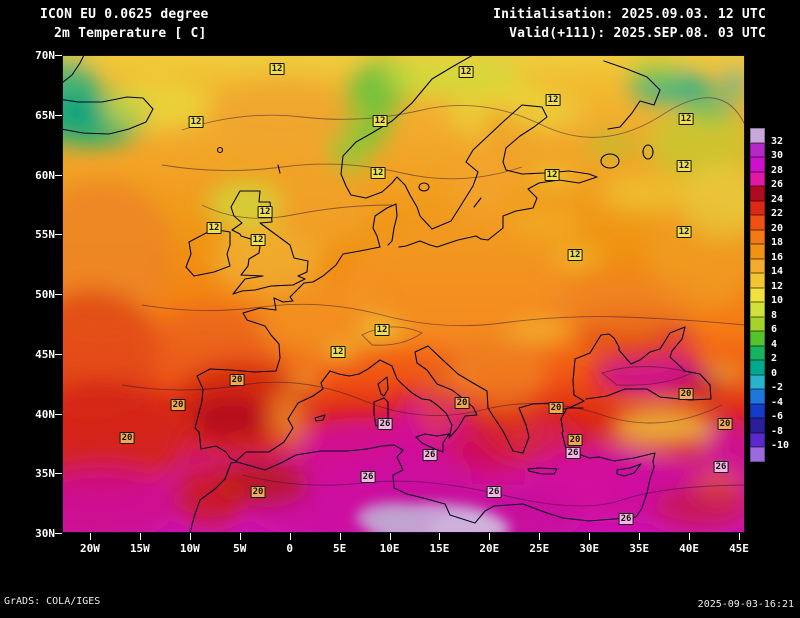 The image size is (800, 618). What do you see at coordinates (108, 115) in the screenshot?
I see `iceland-coastline` at bounding box center [108, 115].